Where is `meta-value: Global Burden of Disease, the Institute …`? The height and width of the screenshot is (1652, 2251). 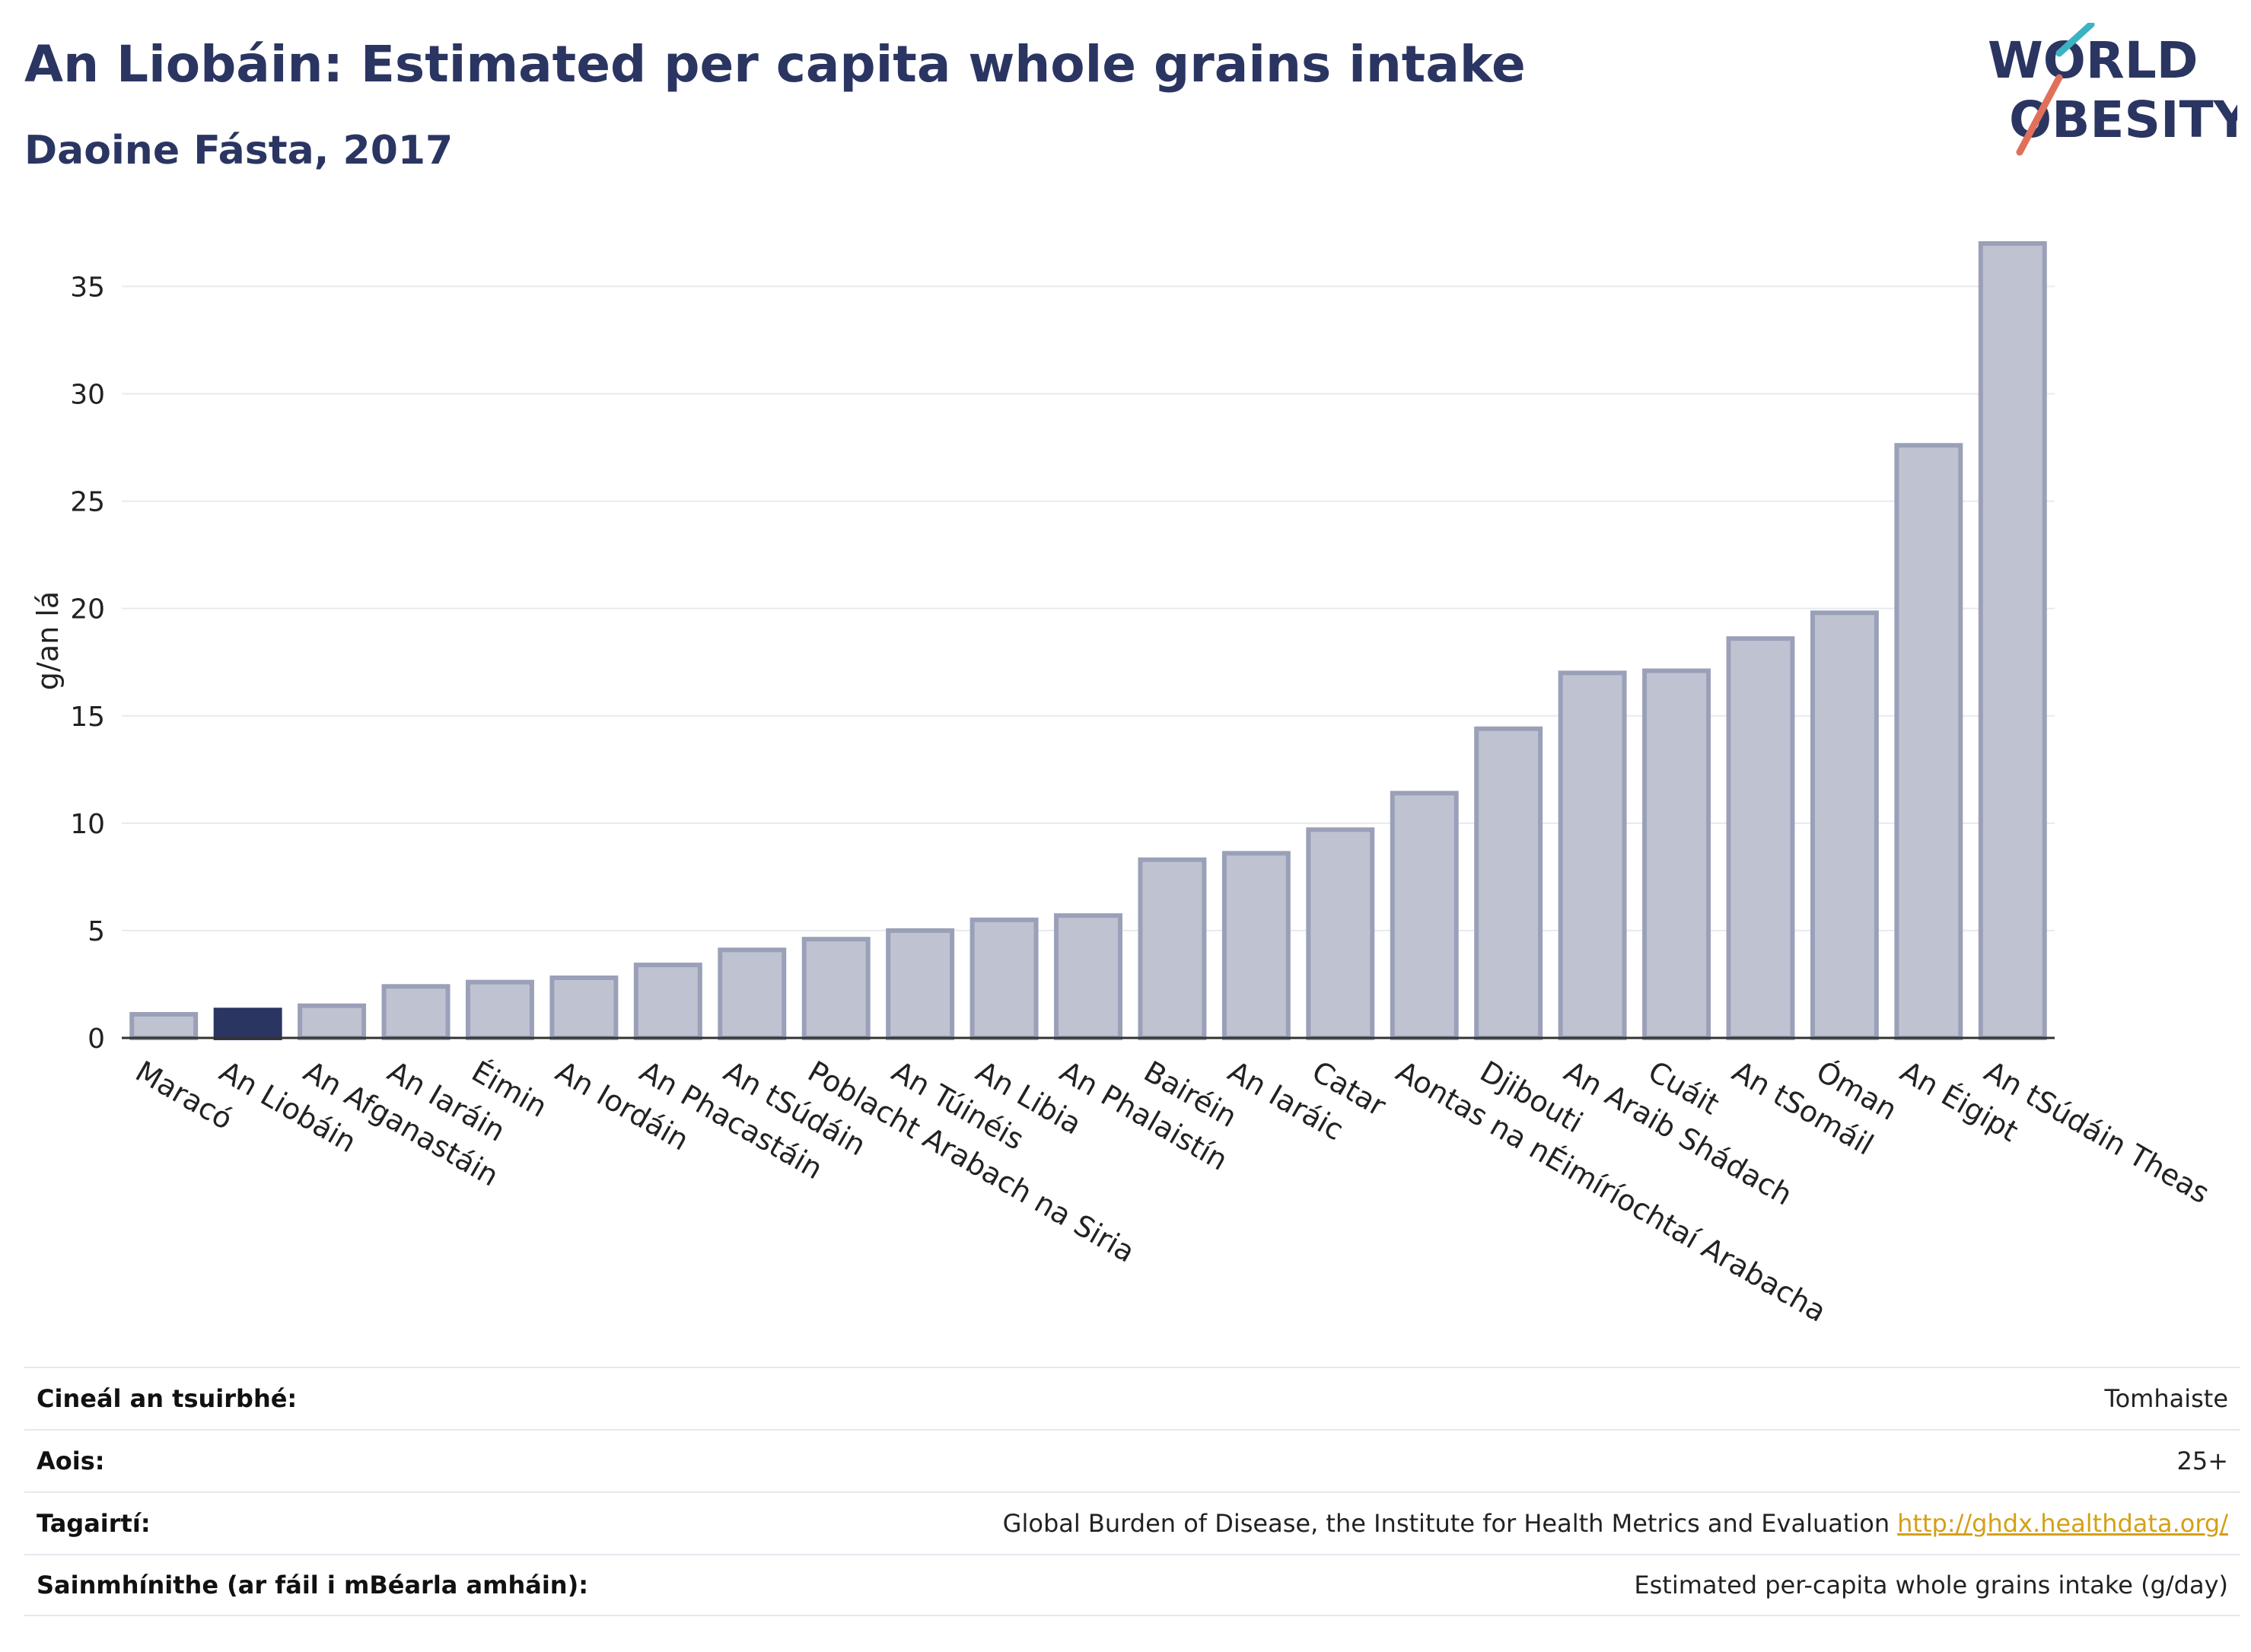 meta-value: Global Burden of Disease, the Institute … is located at coordinates (1615, 1523).